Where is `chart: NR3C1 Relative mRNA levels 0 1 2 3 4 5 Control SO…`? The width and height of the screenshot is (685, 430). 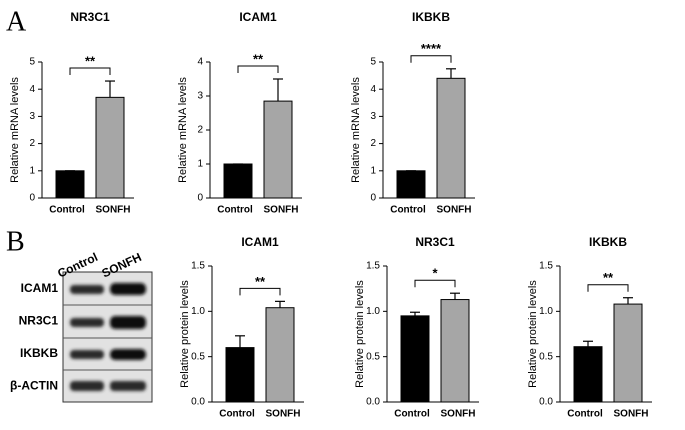
chart: NR3C1 Relative mRNA levels 0 1 2 3 4 5 Control SO… is located at coordinates (71, 113).